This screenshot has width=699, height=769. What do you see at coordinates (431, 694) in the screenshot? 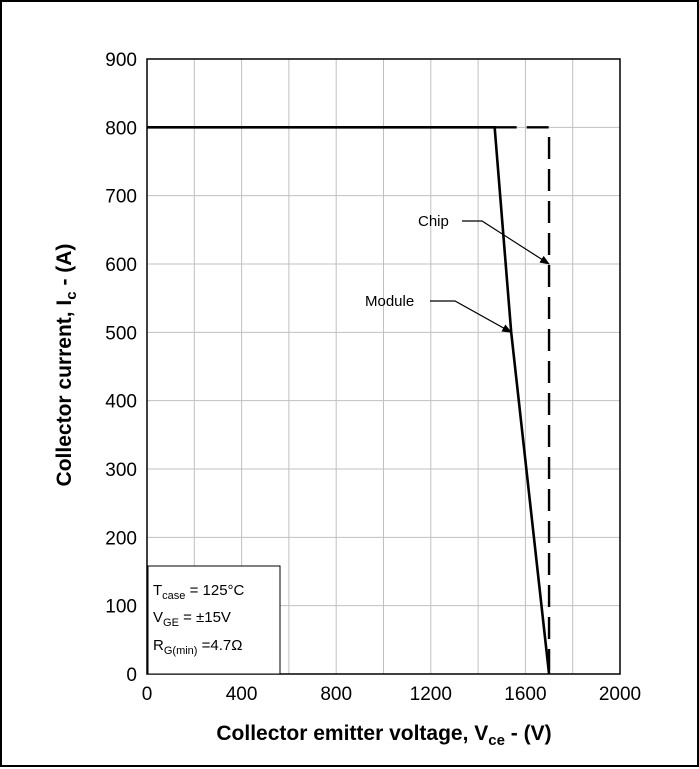
I see `x-tick-label-1200: 1200` at bounding box center [431, 694].